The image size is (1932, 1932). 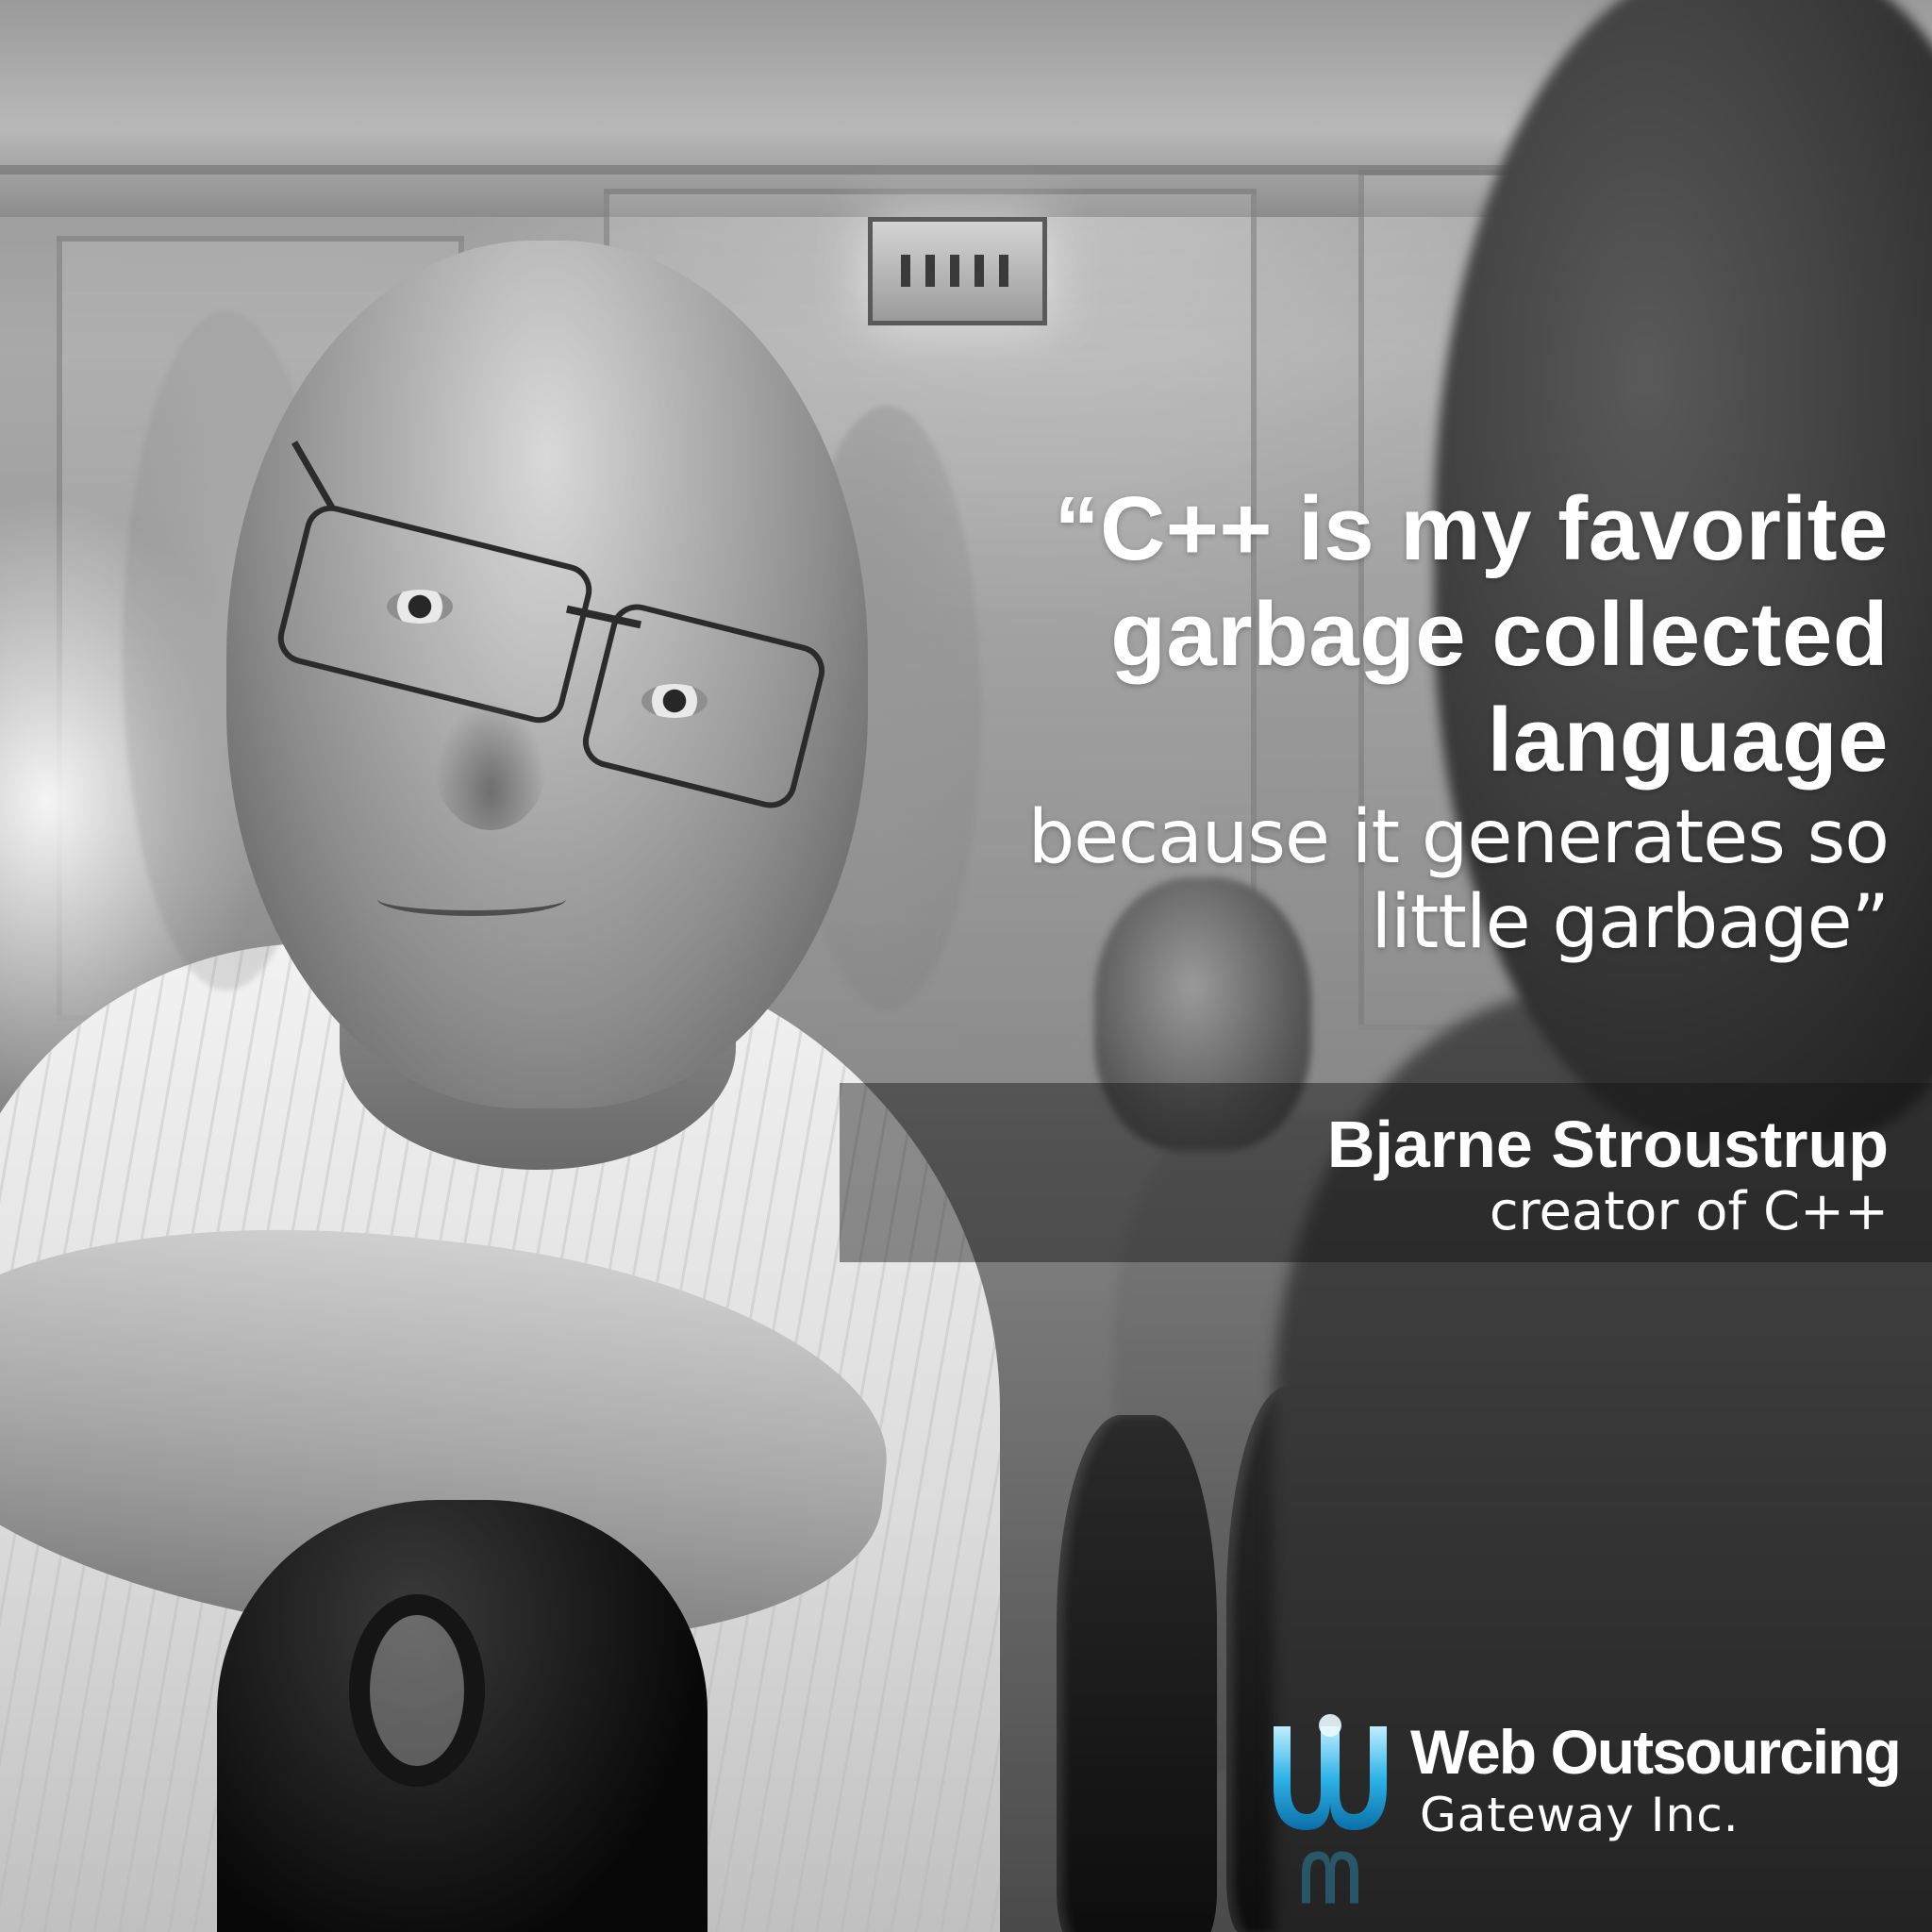 I want to click on mouth, so click(x=472, y=899).